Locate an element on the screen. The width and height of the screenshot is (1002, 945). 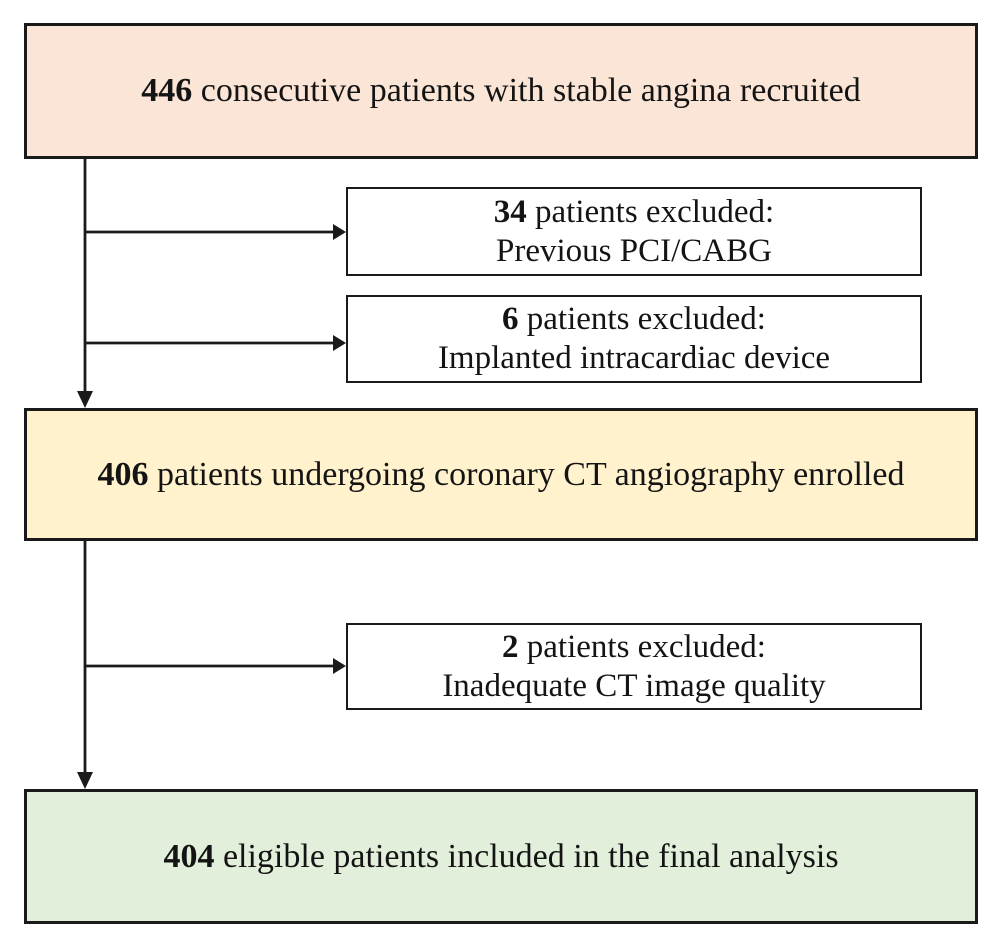
arrow-to-excluded-pci is located at coordinates (215, 232).